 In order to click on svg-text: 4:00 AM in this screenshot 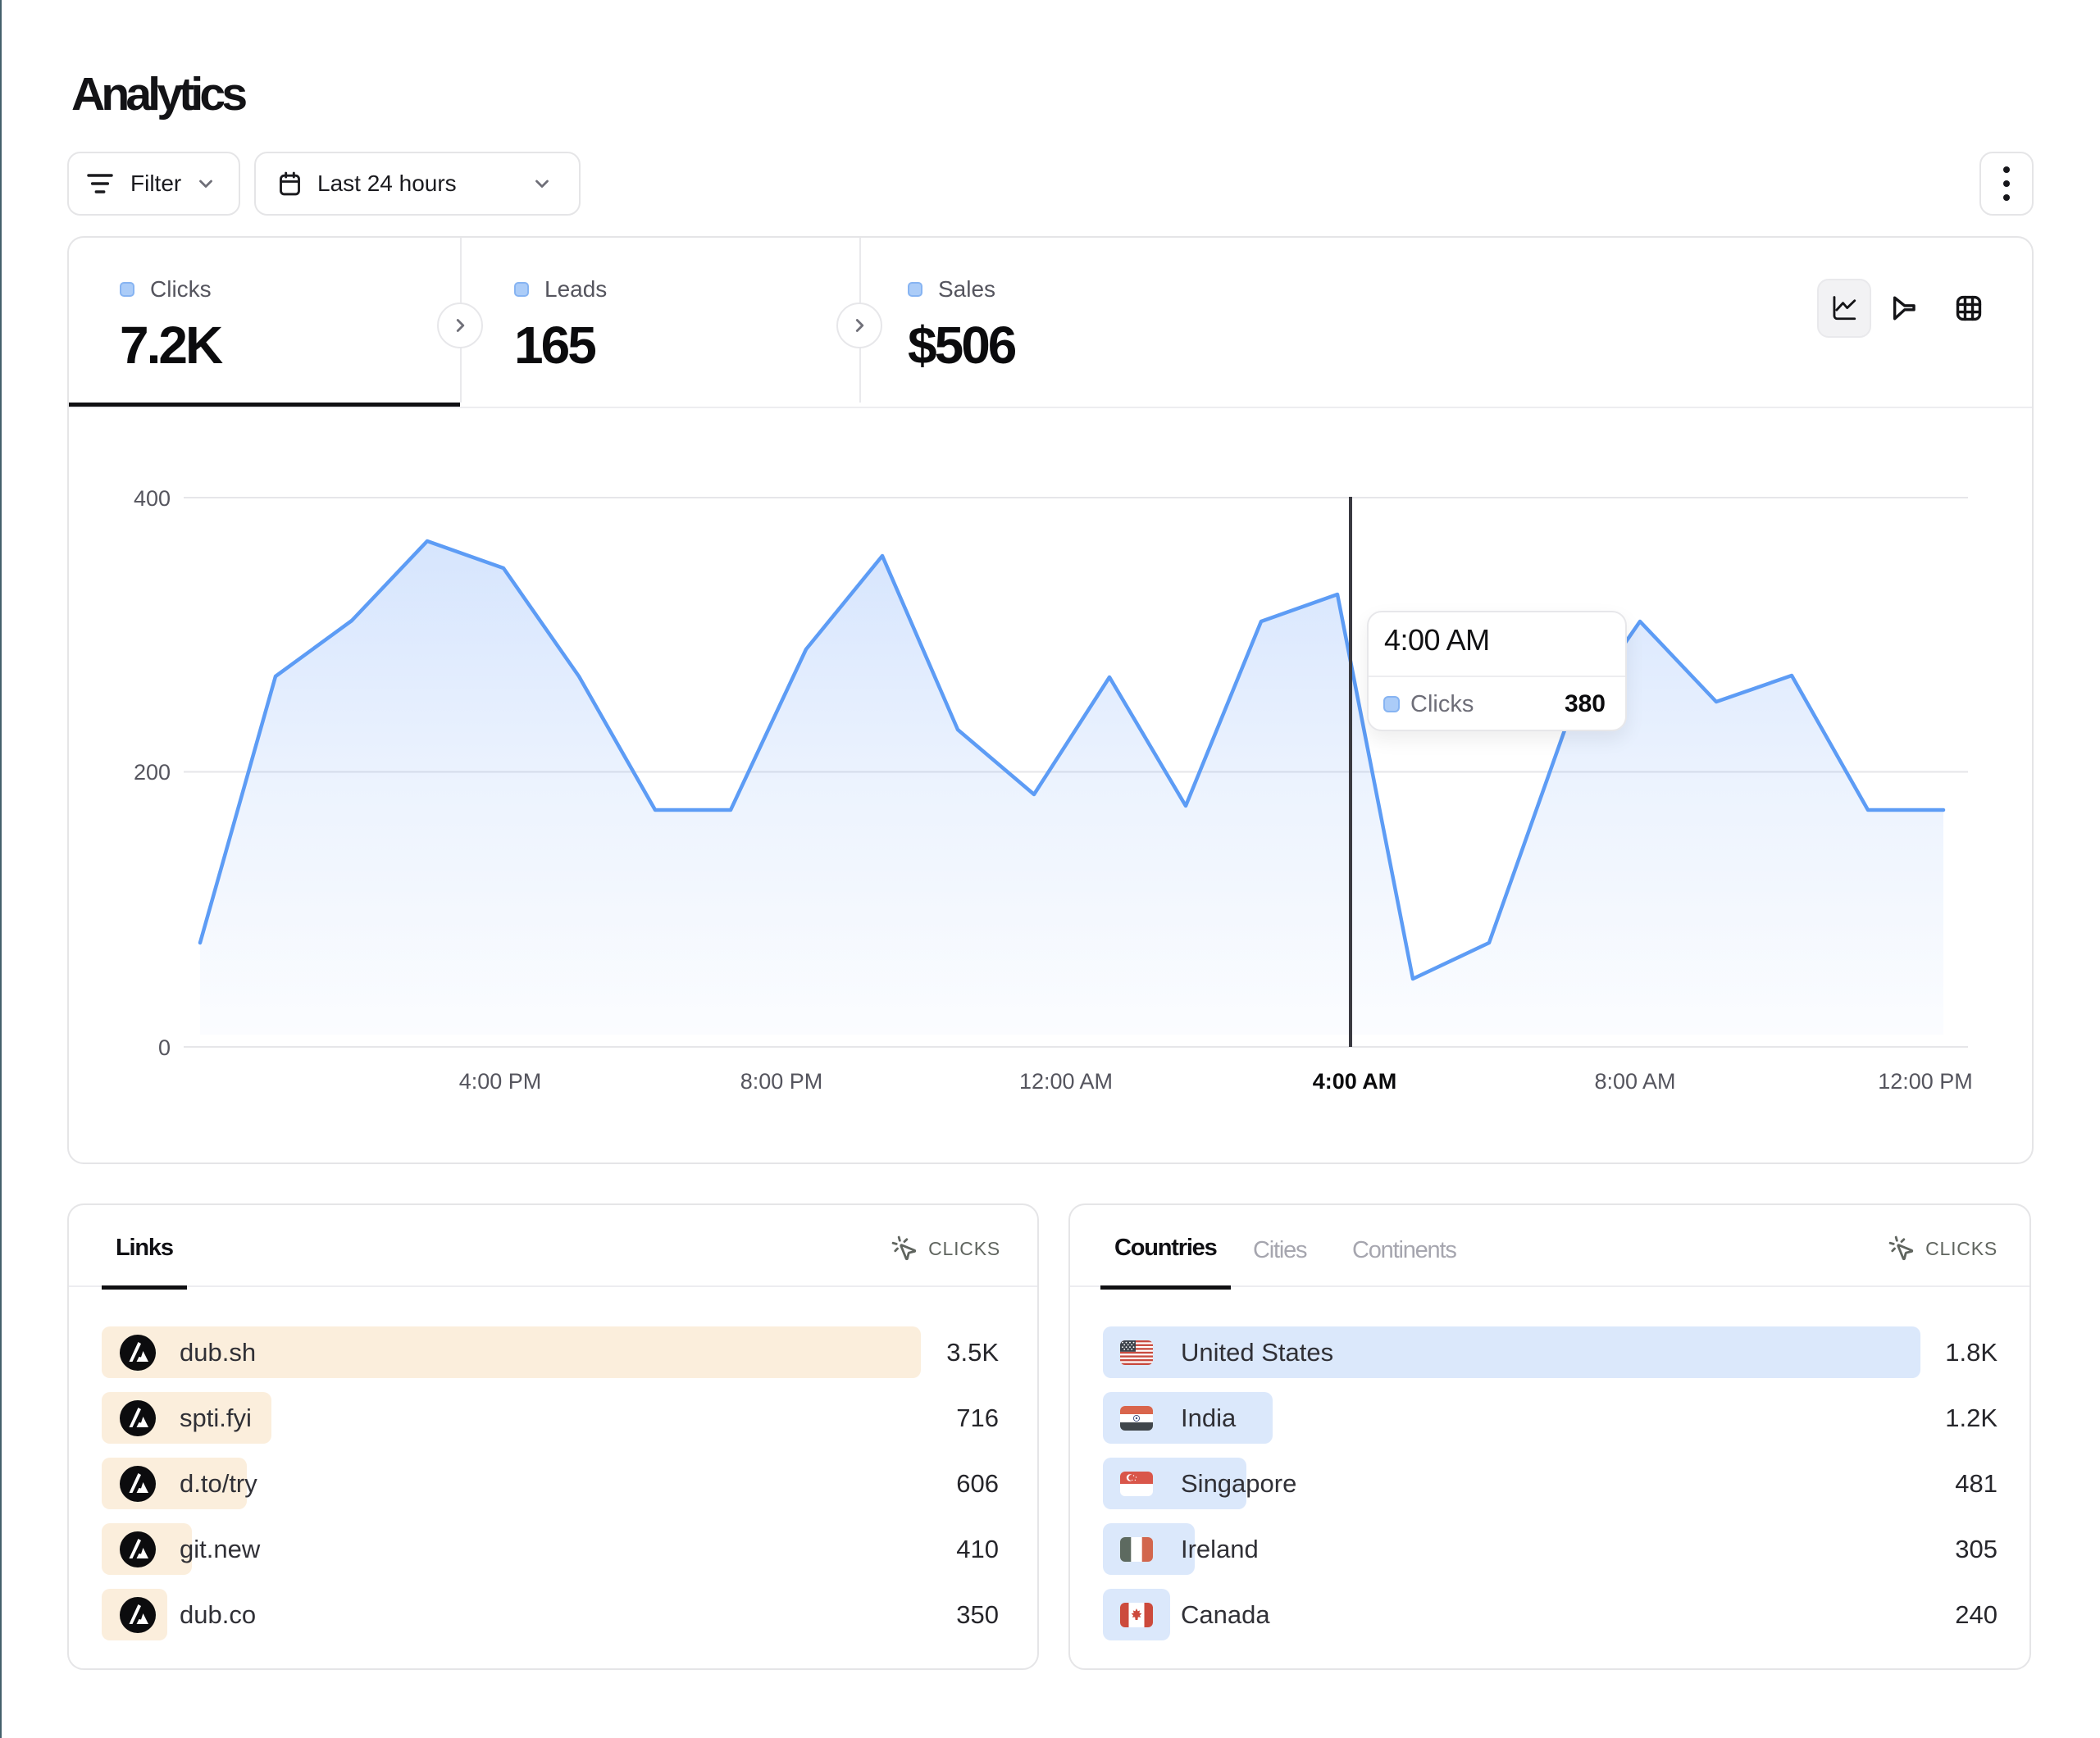, I will do `click(1355, 1081)`.